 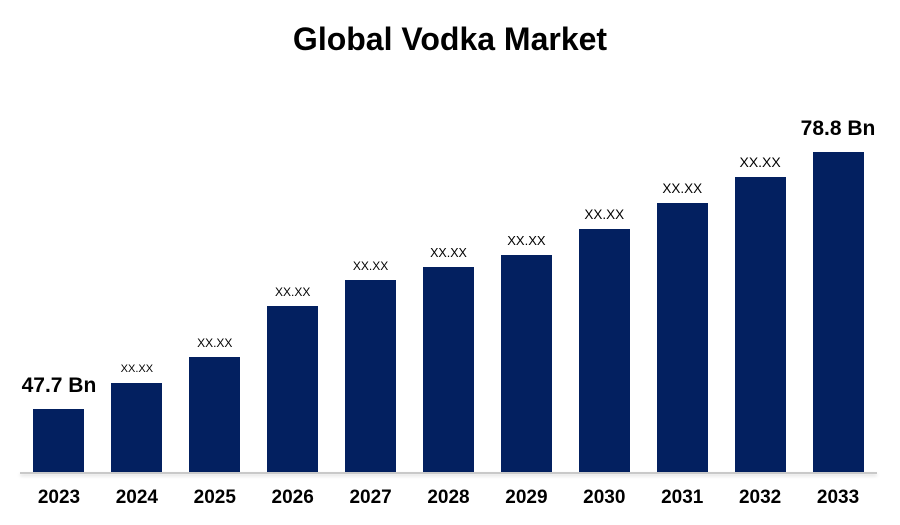 What do you see at coordinates (838, 497) in the screenshot?
I see `x-axis-tick-label: 2033` at bounding box center [838, 497].